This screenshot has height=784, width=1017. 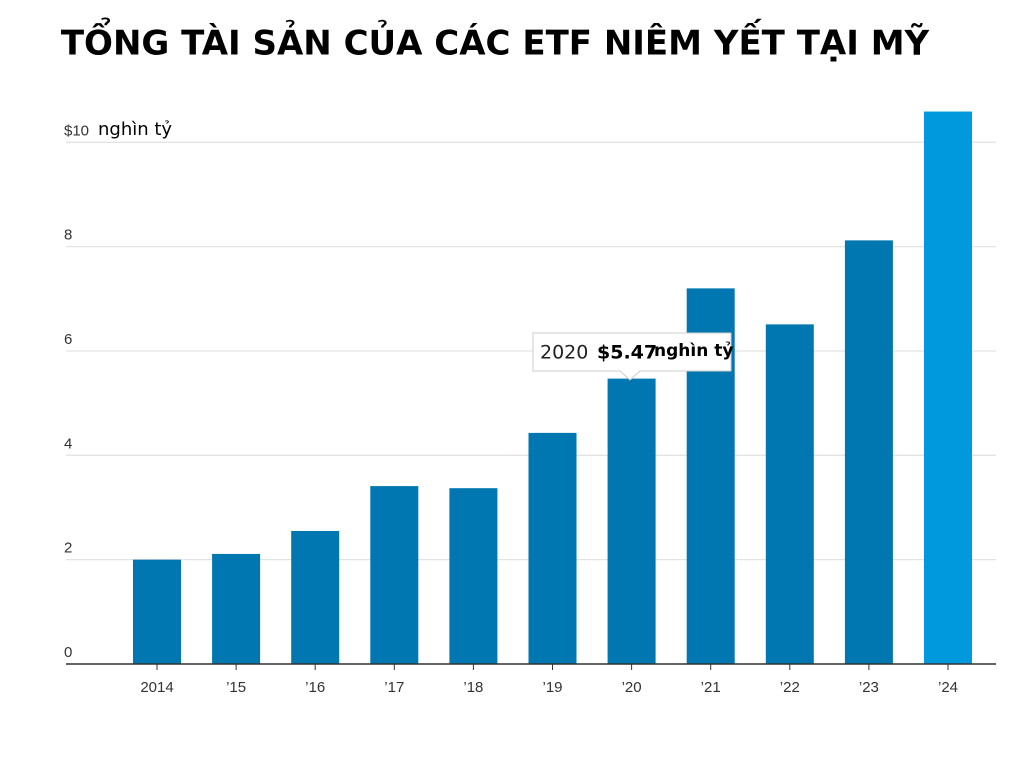 What do you see at coordinates (394, 687) in the screenshot?
I see `x-tick-label: ’17` at bounding box center [394, 687].